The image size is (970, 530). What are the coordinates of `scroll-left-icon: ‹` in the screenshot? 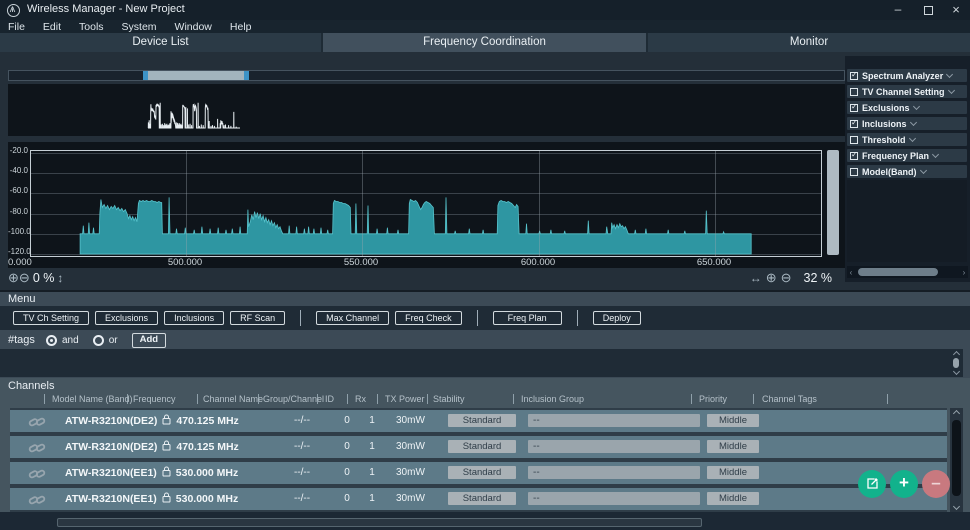 It's located at (851, 272).